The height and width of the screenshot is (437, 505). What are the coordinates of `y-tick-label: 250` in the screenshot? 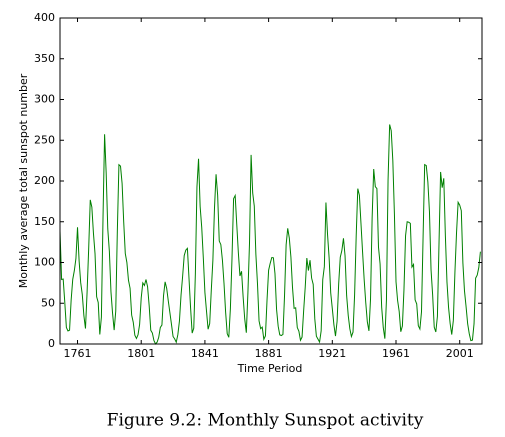 It's located at (44, 139).